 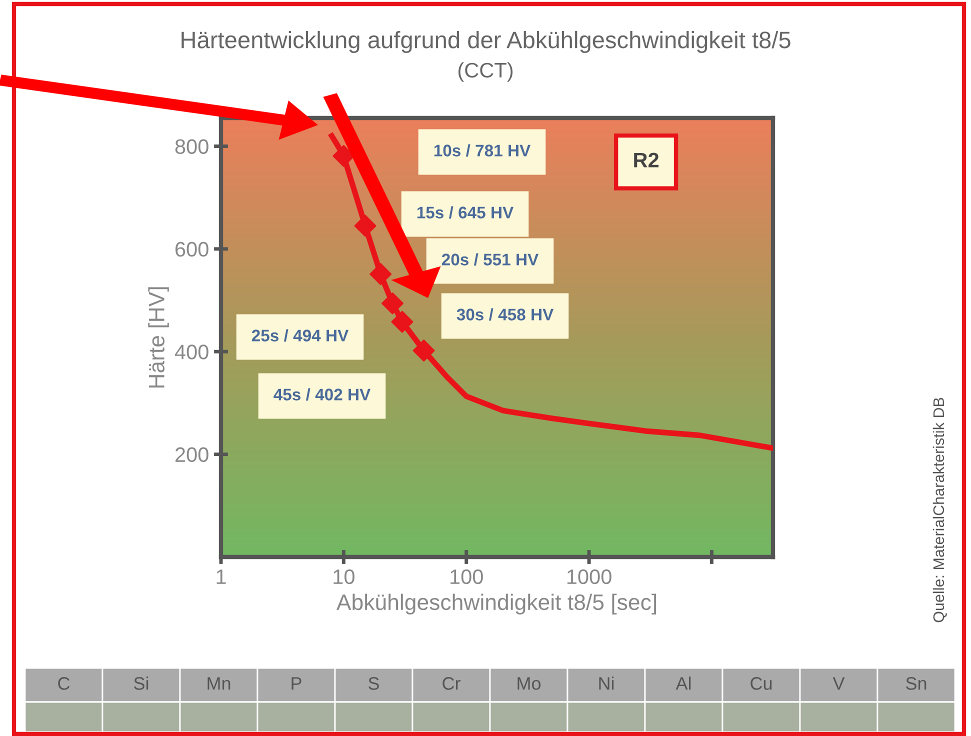 I want to click on annotation: 30s / 458 HV, so click(x=505, y=314).